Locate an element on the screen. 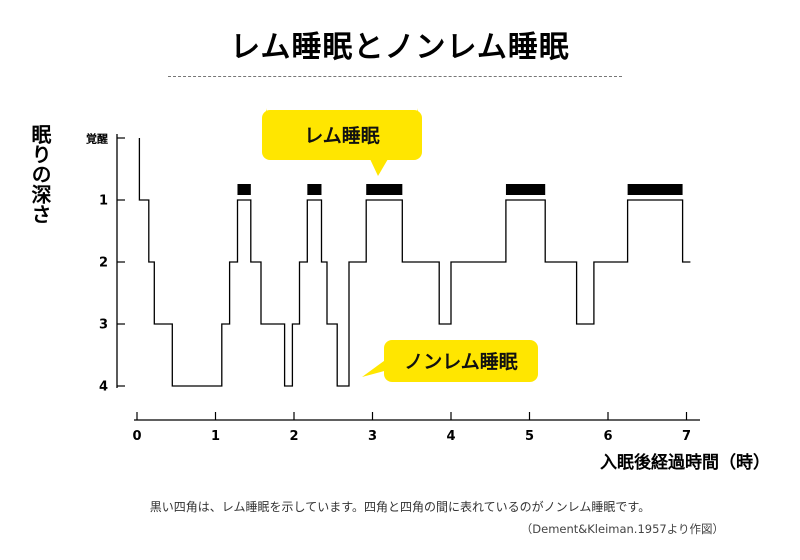 The height and width of the screenshot is (560, 800). rem-callout-box is located at coordinates (342, 135).